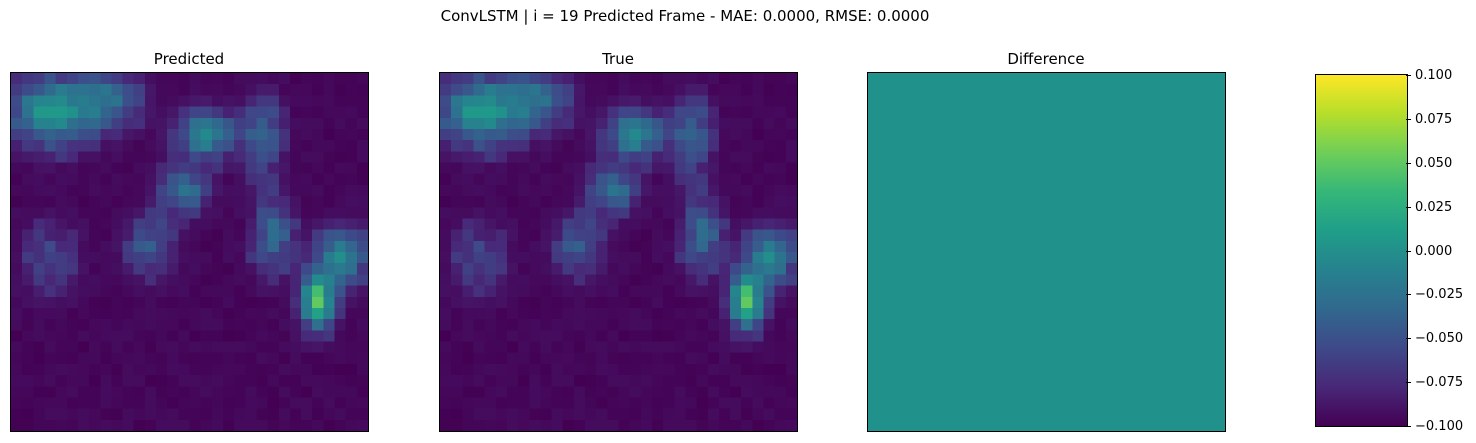  What do you see at coordinates (1434, 119) in the screenshot?
I see `colorbar-tick-label: 0.075` at bounding box center [1434, 119].